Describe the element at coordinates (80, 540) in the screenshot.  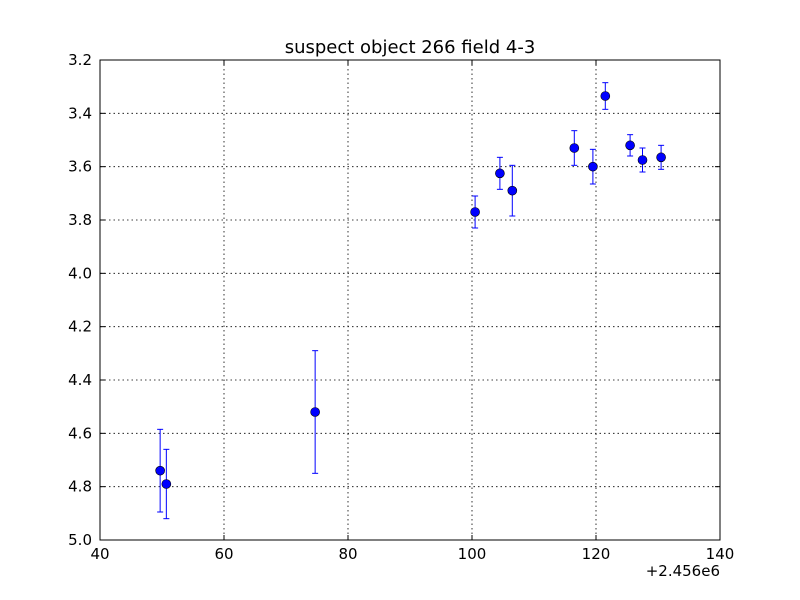
I see `y-tick-label: 5.0` at that location.